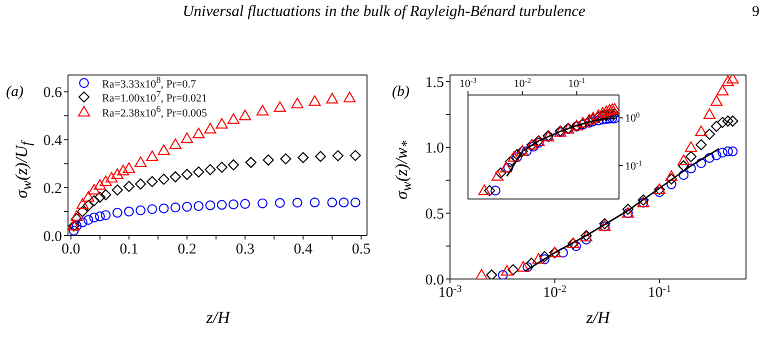 This screenshot has height=357, width=769. What do you see at coordinates (434, 148) in the screenshot?
I see `y-tick-label: 1.0` at bounding box center [434, 148].